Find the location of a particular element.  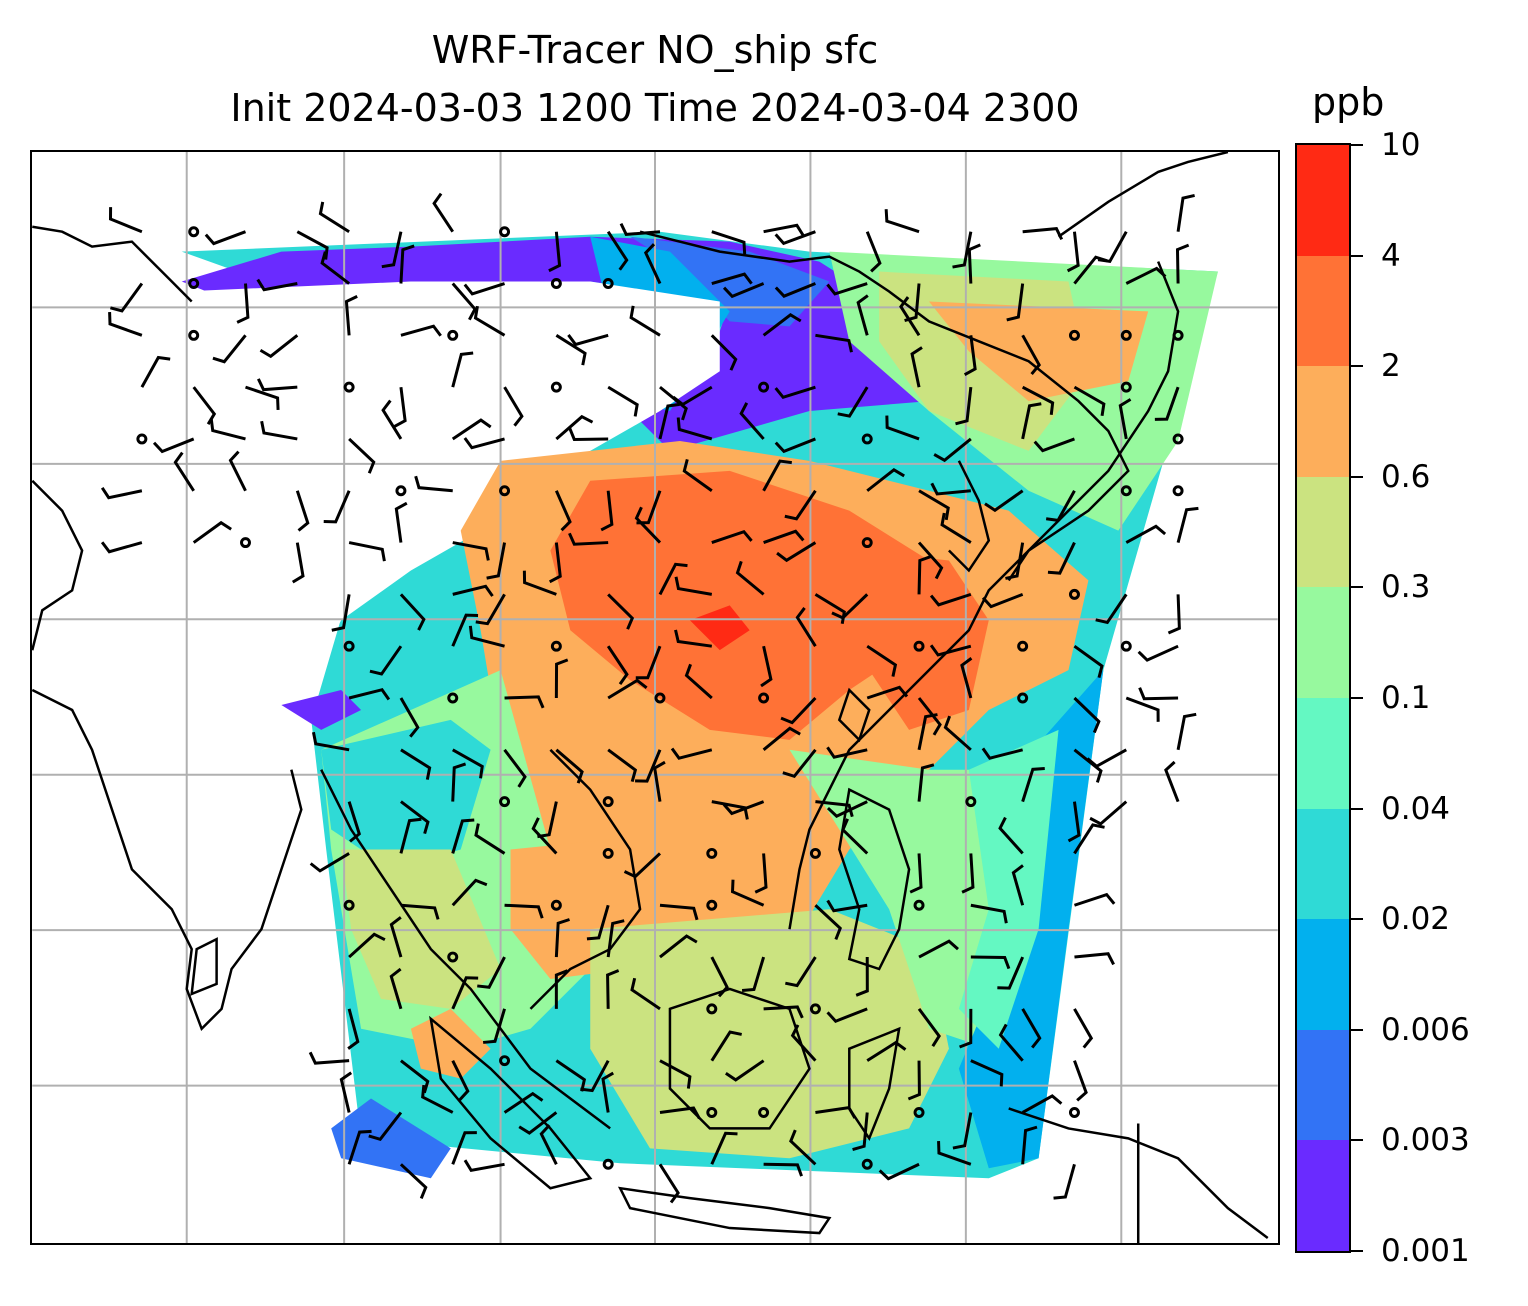

field-pacific-cyan is located at coordinates (1008, 889).